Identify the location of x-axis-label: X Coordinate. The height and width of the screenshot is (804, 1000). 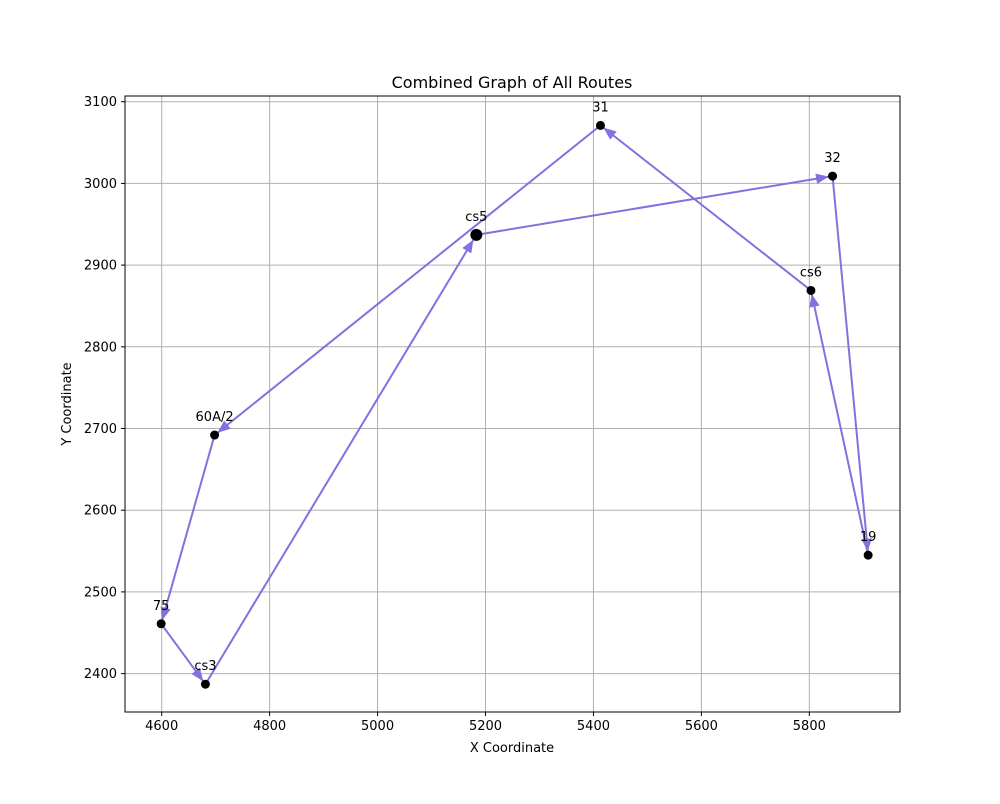
(512, 748).